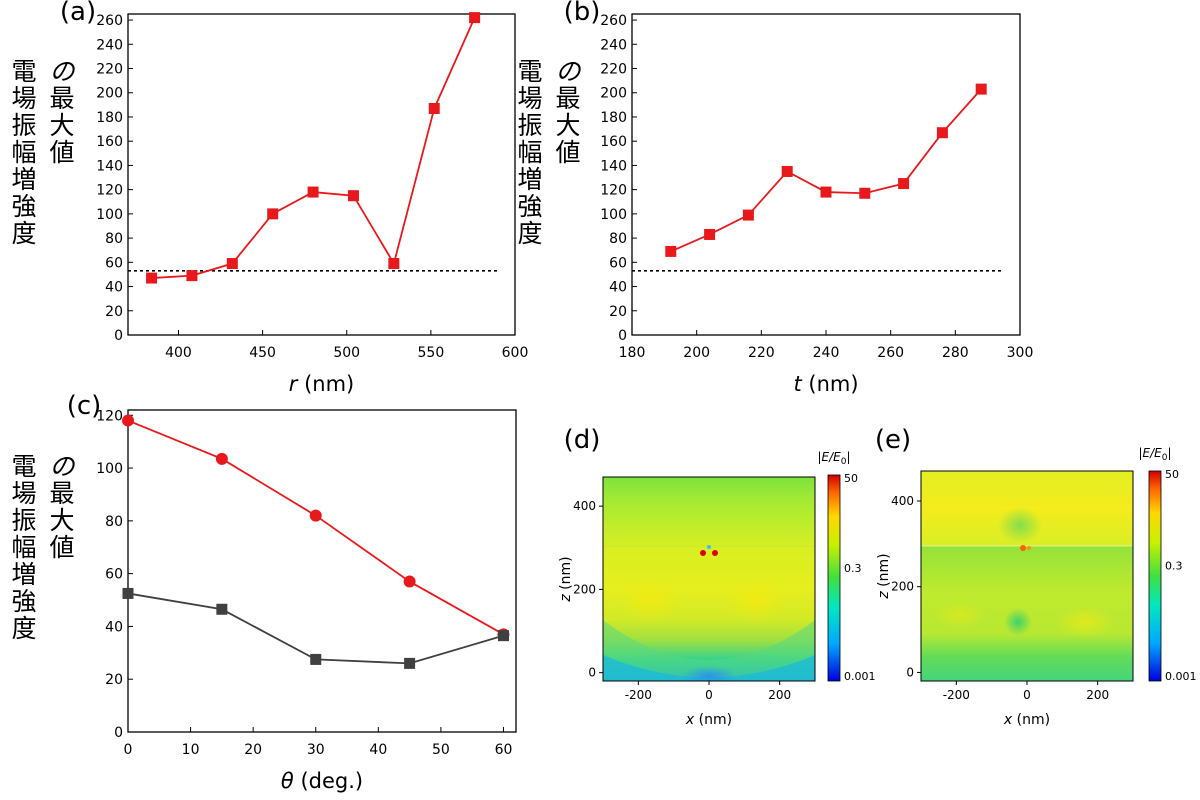 The height and width of the screenshot is (800, 1200). What do you see at coordinates (890, 353) in the screenshot?
I see `x-tick-label: 260` at bounding box center [890, 353].